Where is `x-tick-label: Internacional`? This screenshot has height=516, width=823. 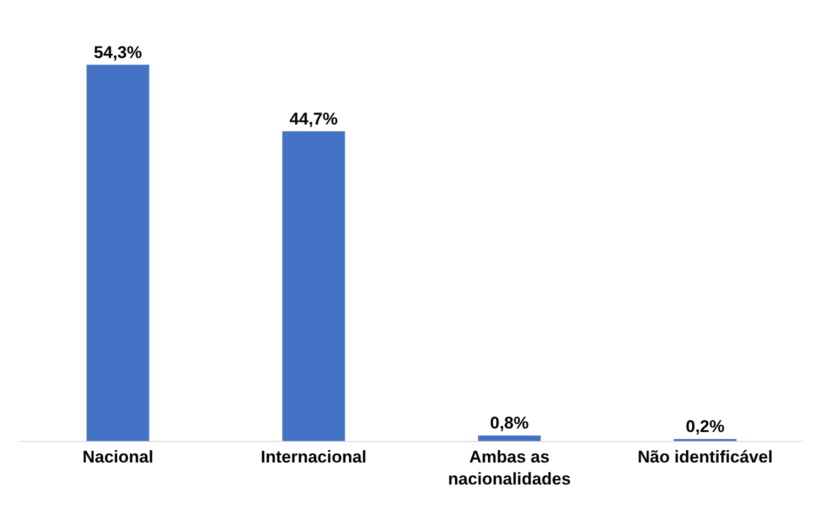
x-tick-label: Internacional is located at coordinates (313, 456).